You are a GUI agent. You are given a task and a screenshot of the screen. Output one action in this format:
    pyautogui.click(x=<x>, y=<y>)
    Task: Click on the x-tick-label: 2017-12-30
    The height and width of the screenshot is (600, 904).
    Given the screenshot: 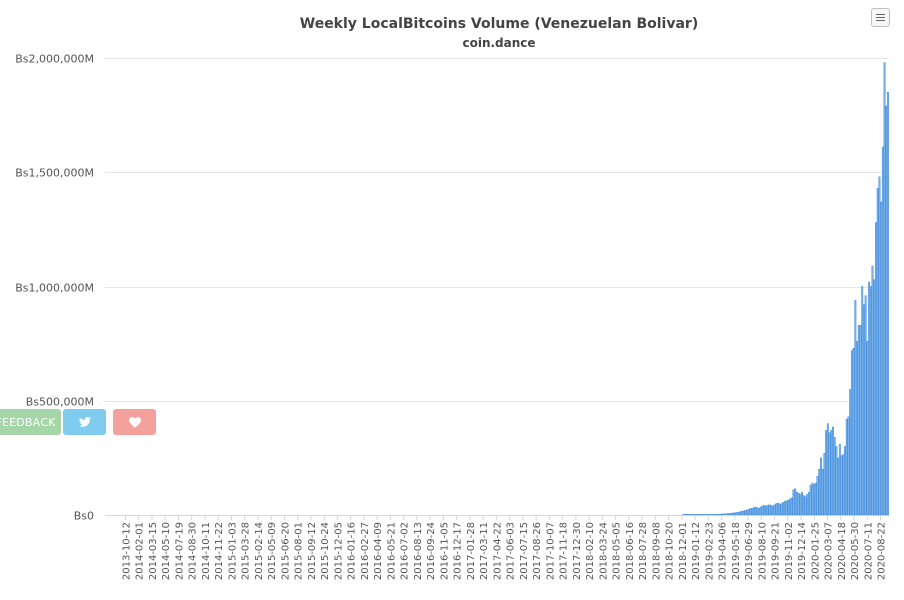 What is the action you would take?
    pyautogui.click(x=577, y=551)
    